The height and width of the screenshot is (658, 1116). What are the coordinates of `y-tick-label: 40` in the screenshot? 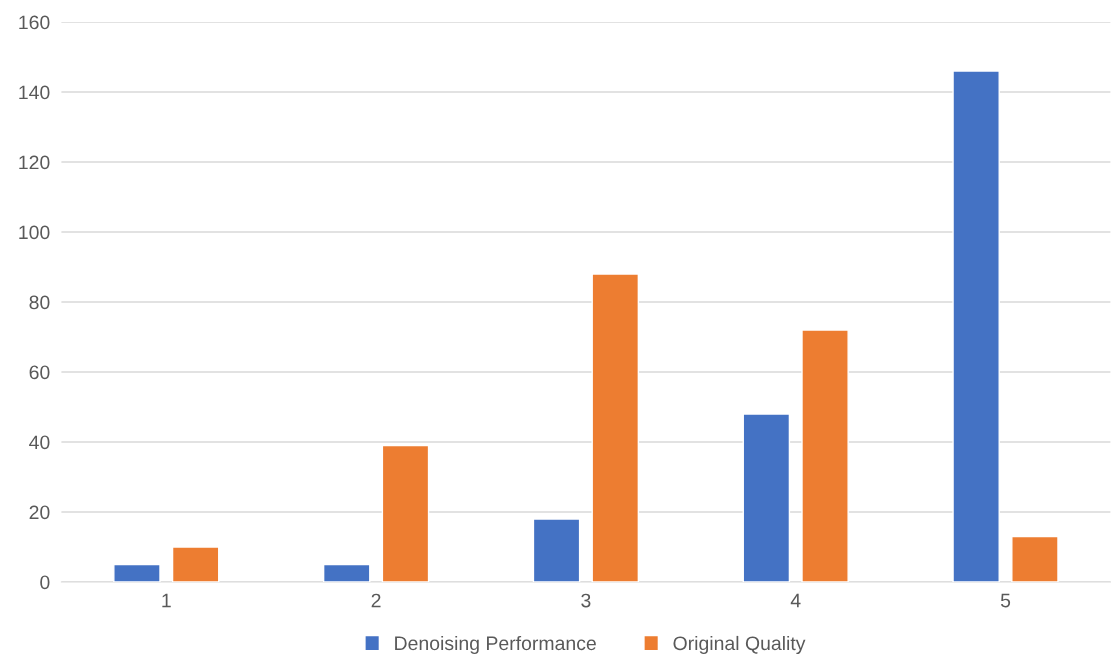 It's located at (39, 442).